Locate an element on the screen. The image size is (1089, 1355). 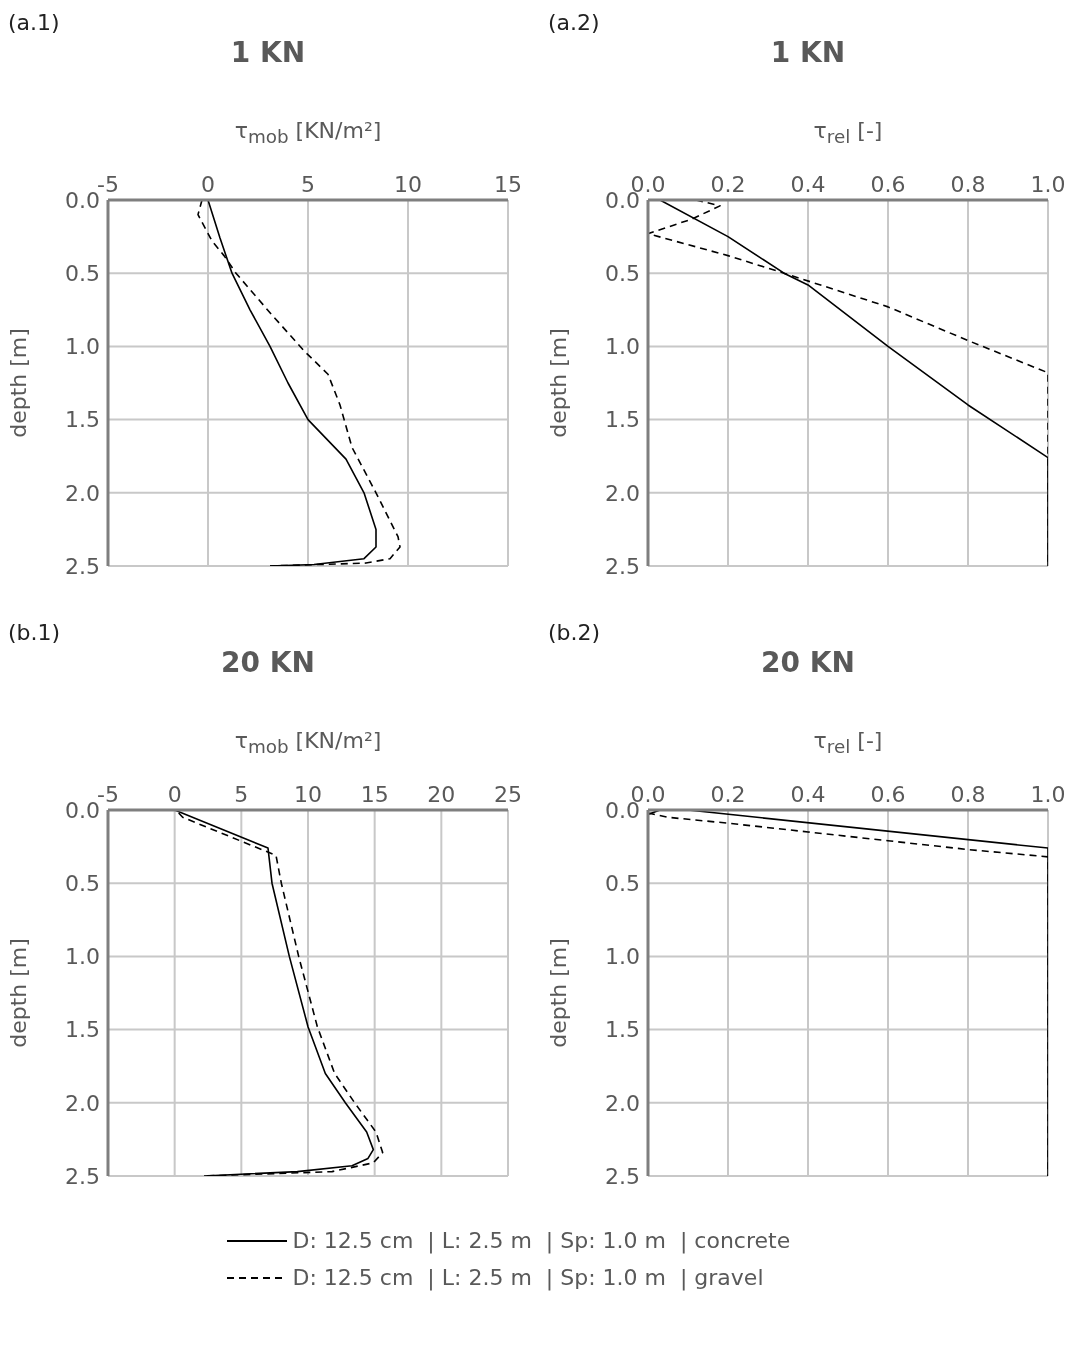
text: (a.1) is located at coordinates (34, 22).